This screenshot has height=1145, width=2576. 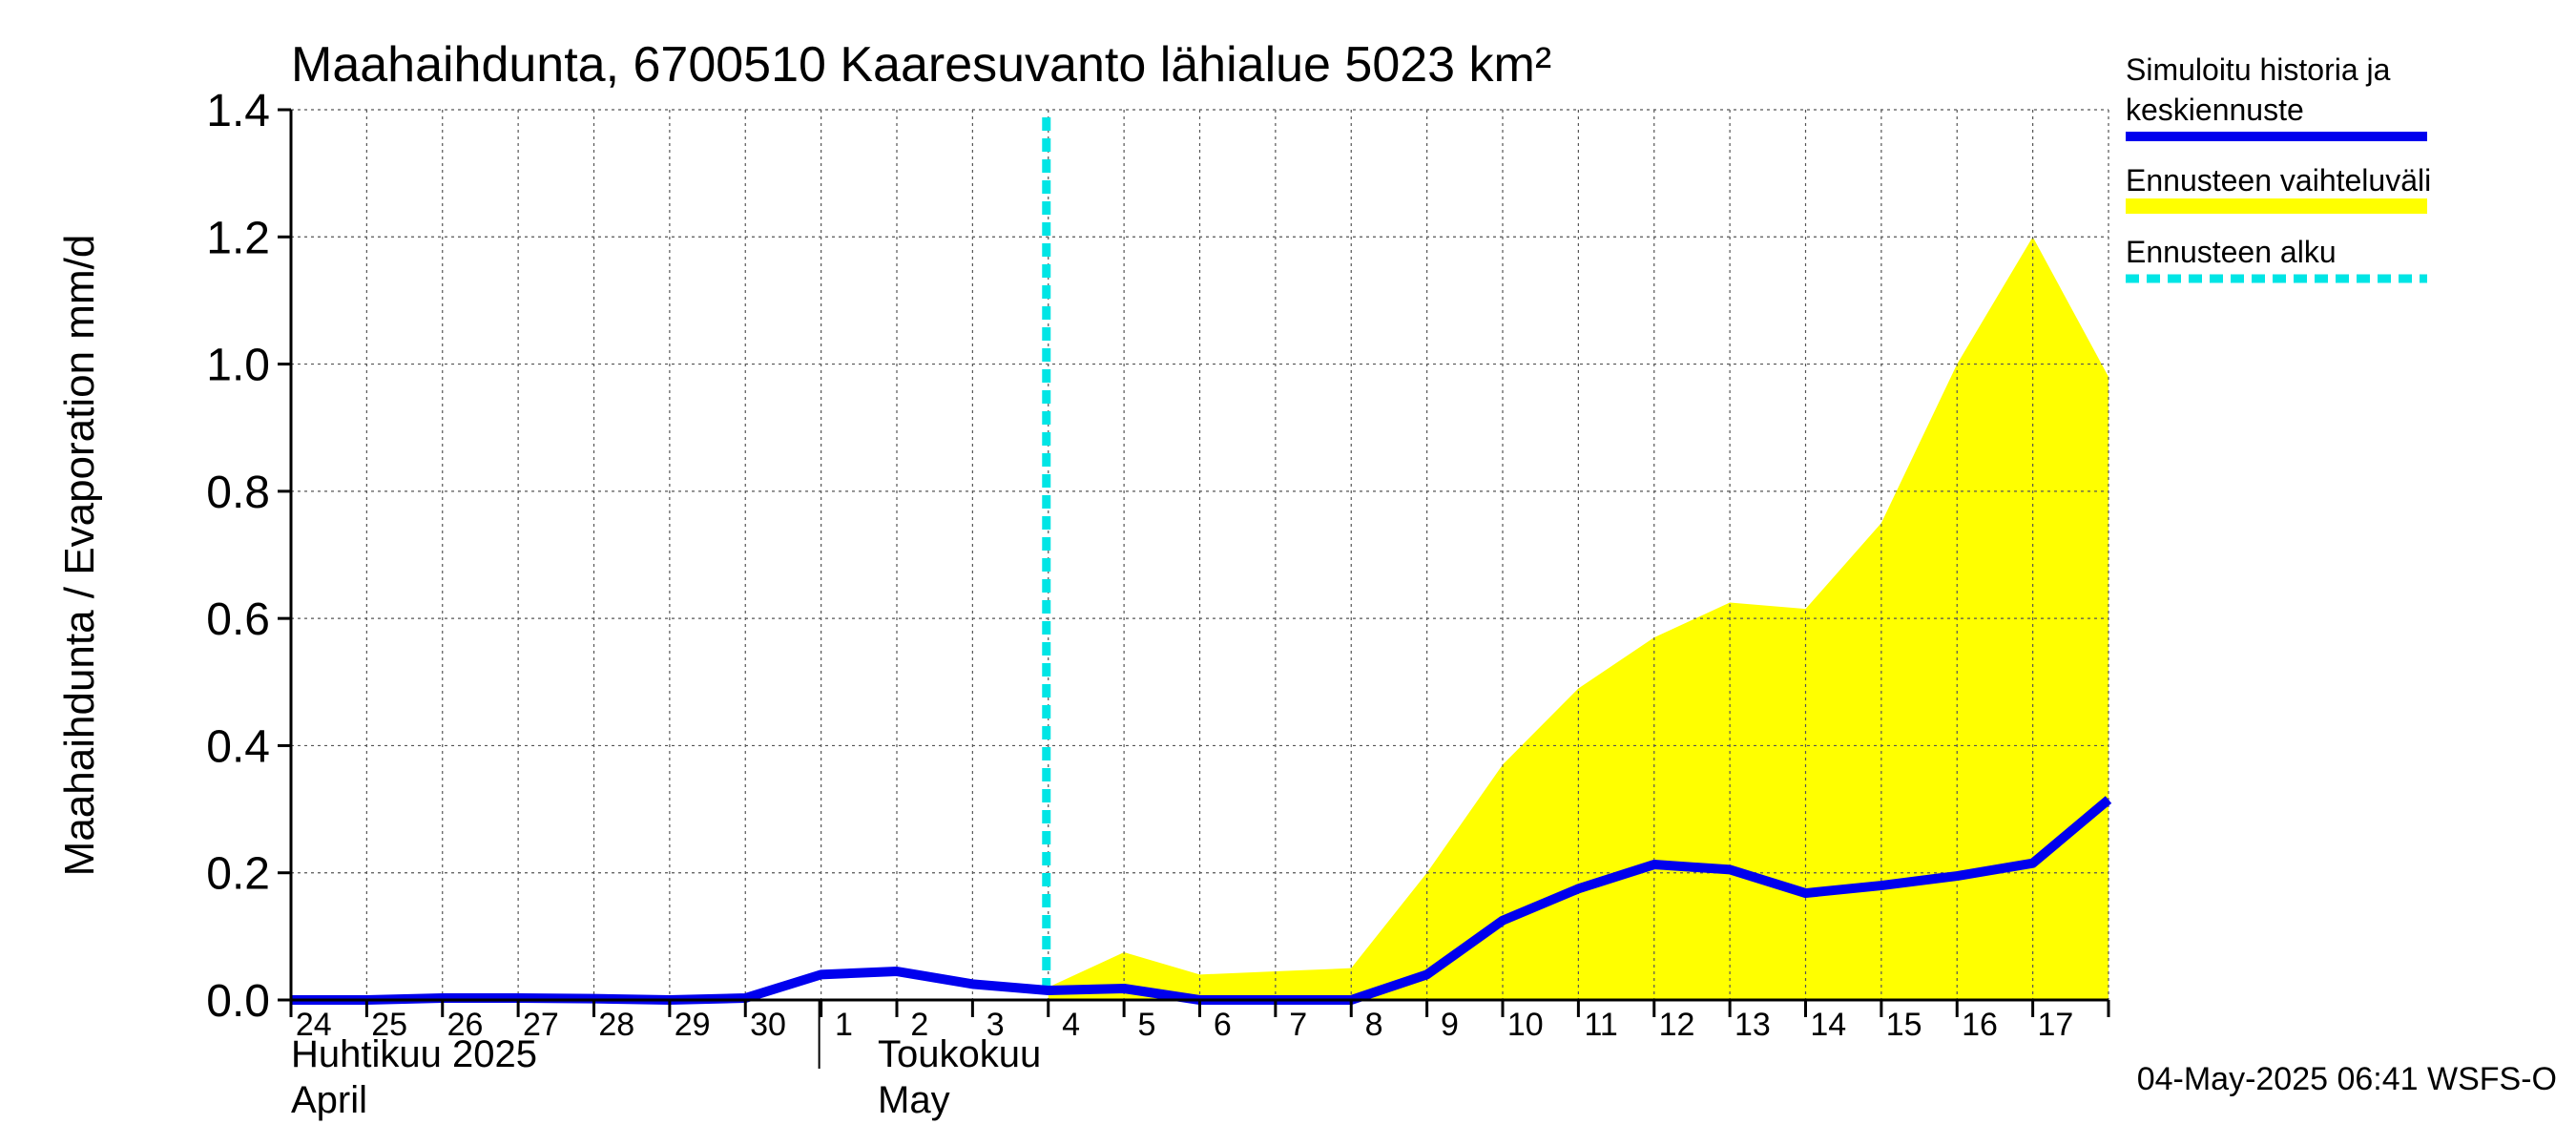 What do you see at coordinates (1071, 1025) in the screenshot?
I see `x-tick-label: 4` at bounding box center [1071, 1025].